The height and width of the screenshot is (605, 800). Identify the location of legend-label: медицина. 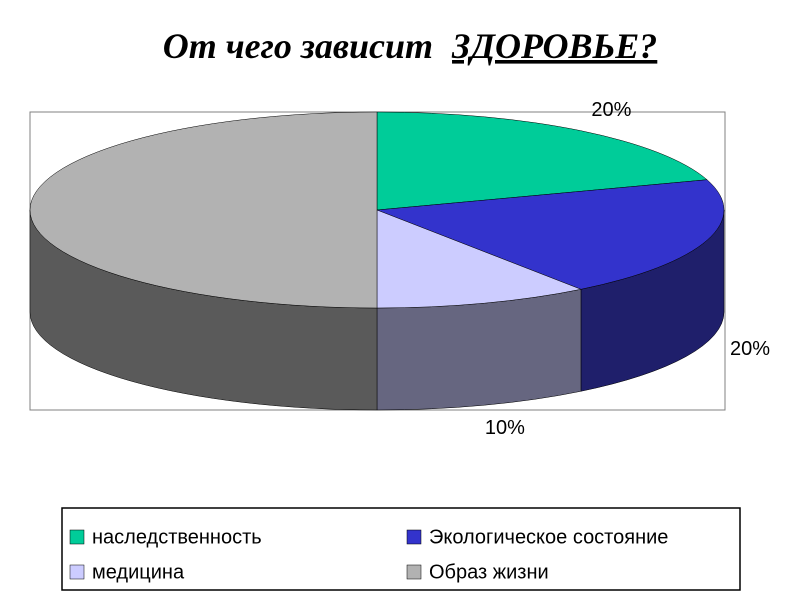
(138, 572).